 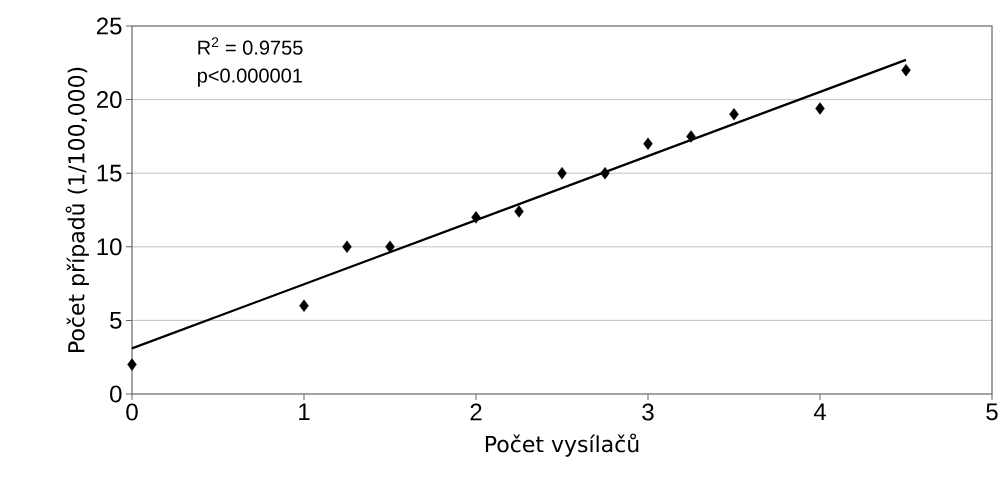 What do you see at coordinates (476, 412) in the screenshot?
I see `x-tick-label: 2` at bounding box center [476, 412].